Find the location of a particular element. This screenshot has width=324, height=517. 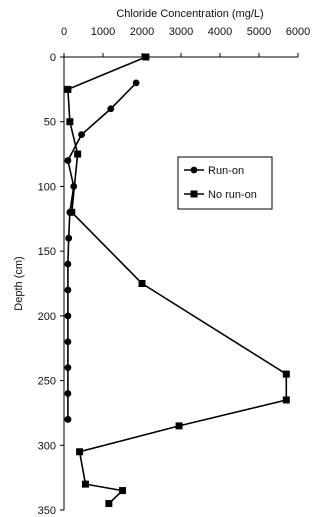

series-line-run-on is located at coordinates (102, 251).